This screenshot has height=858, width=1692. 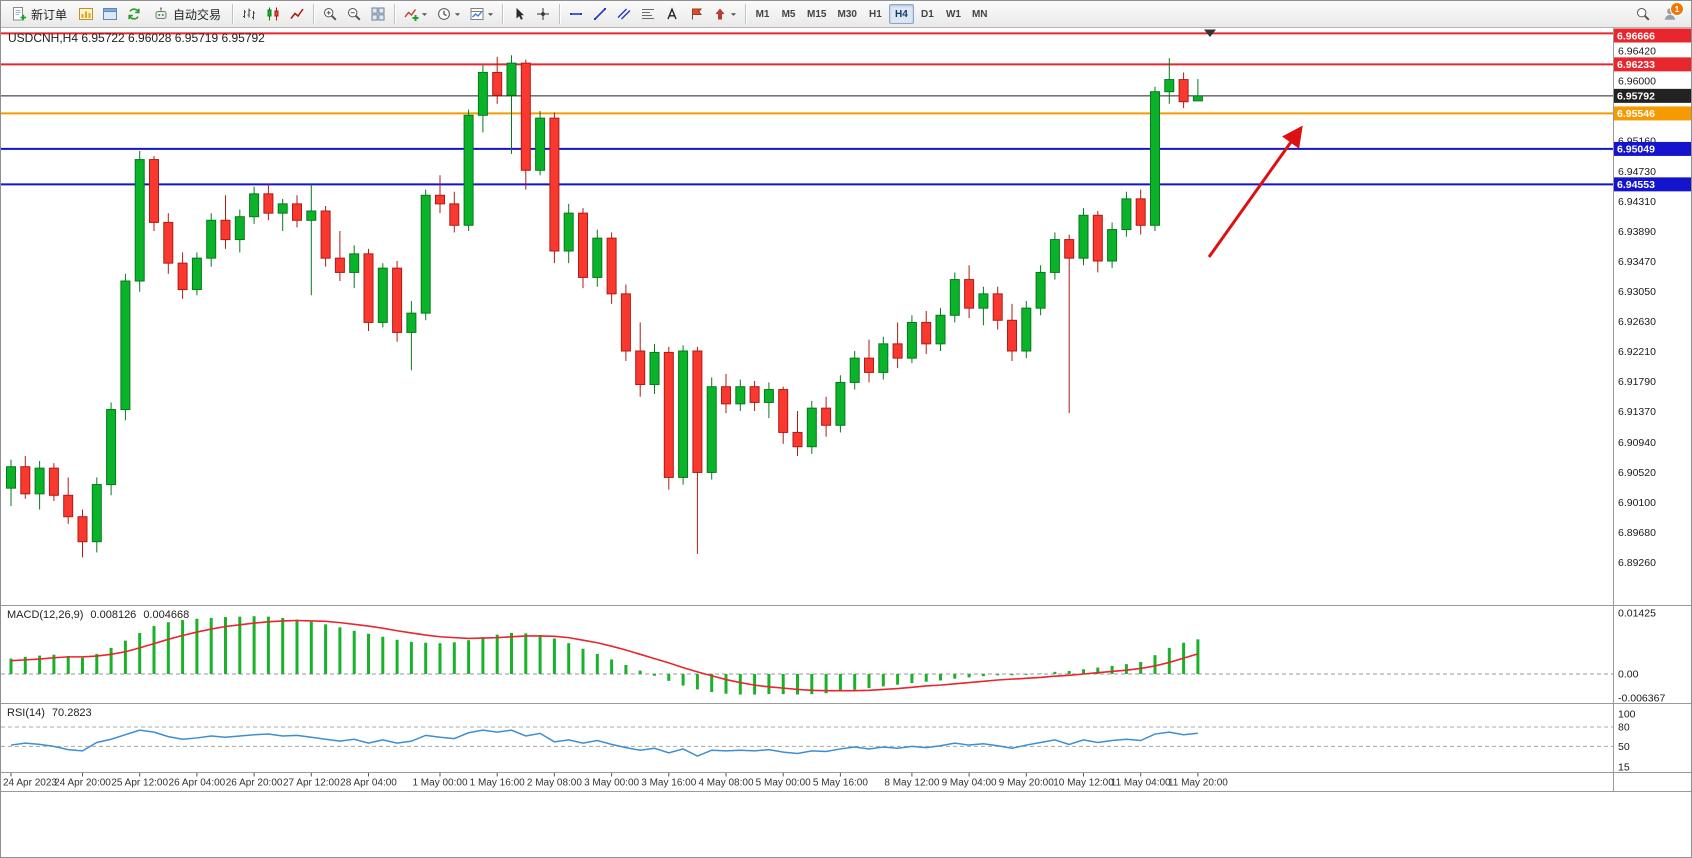 I want to click on profiles-button, so click(x=110, y=14).